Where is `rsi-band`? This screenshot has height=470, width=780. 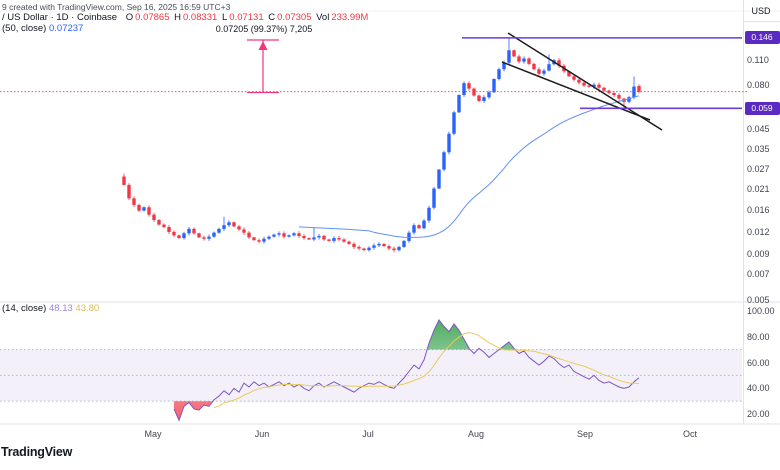
rsi-band is located at coordinates (371, 375).